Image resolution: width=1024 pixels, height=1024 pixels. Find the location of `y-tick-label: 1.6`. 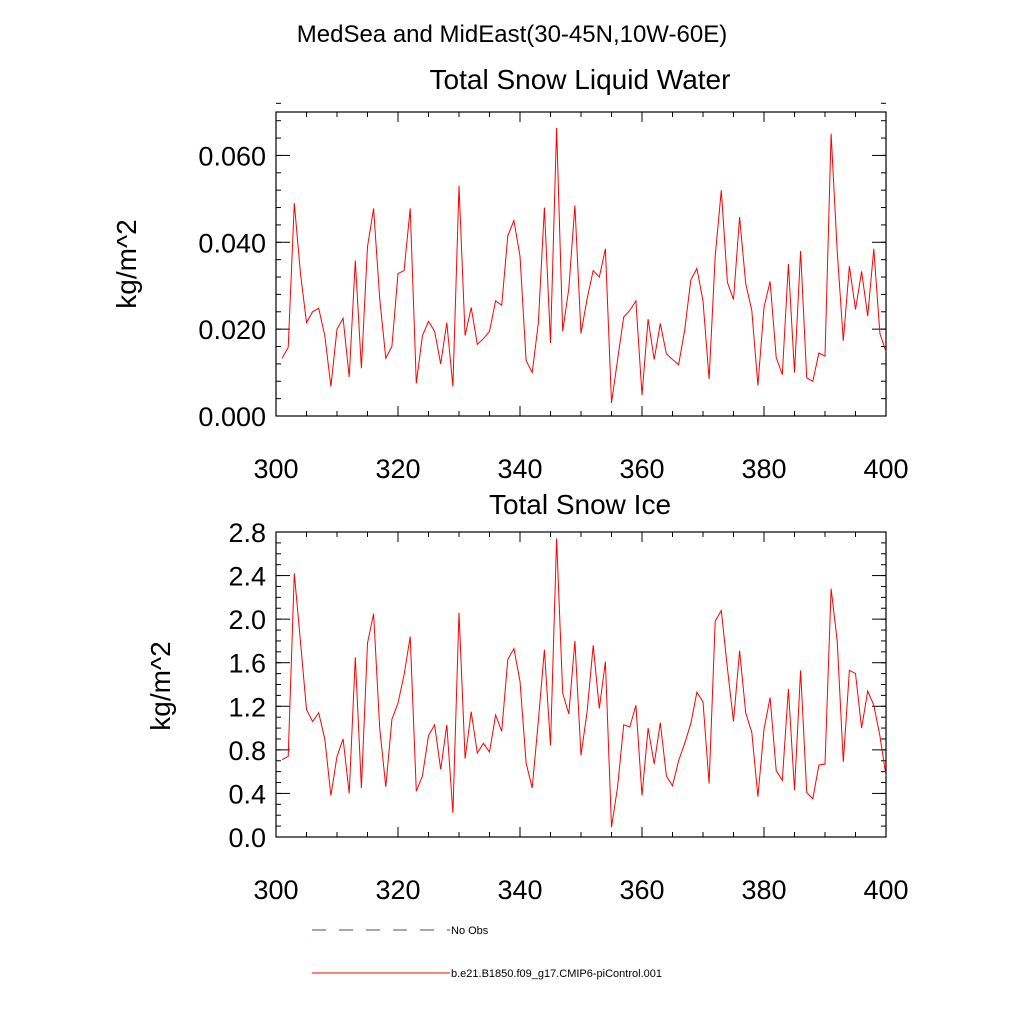

y-tick-label: 1.6 is located at coordinates (247, 664).